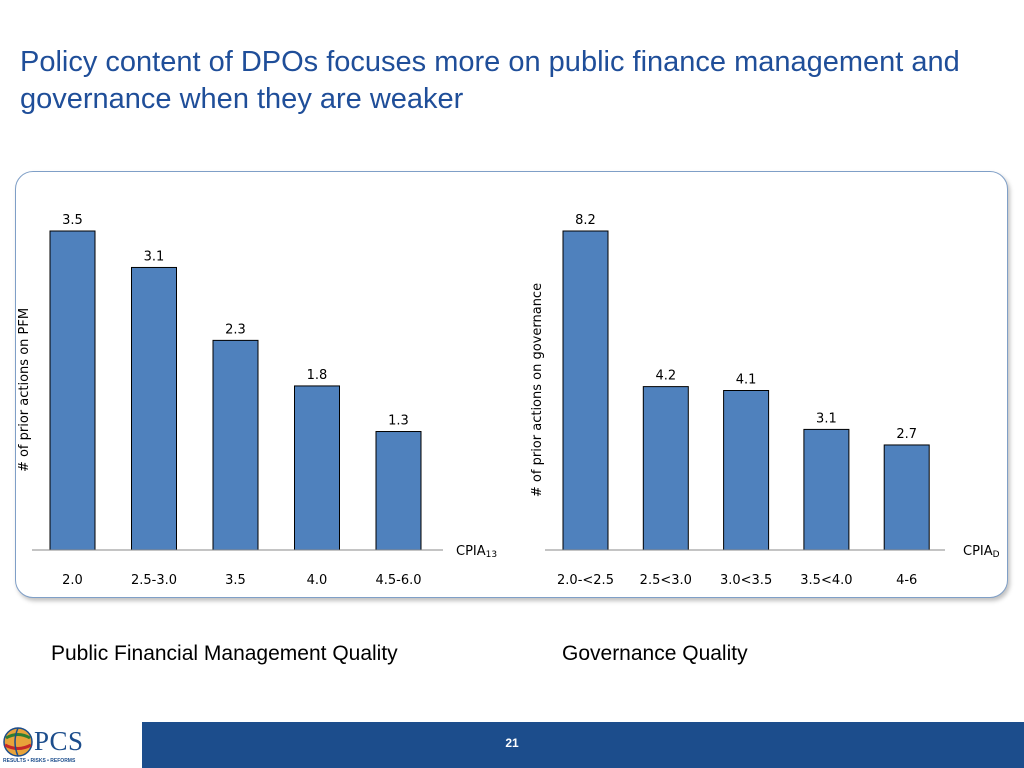 Image resolution: width=1024 pixels, height=768 pixels. I want to click on caption-pfm-quality: Public Financial Management Quality, so click(224, 653).